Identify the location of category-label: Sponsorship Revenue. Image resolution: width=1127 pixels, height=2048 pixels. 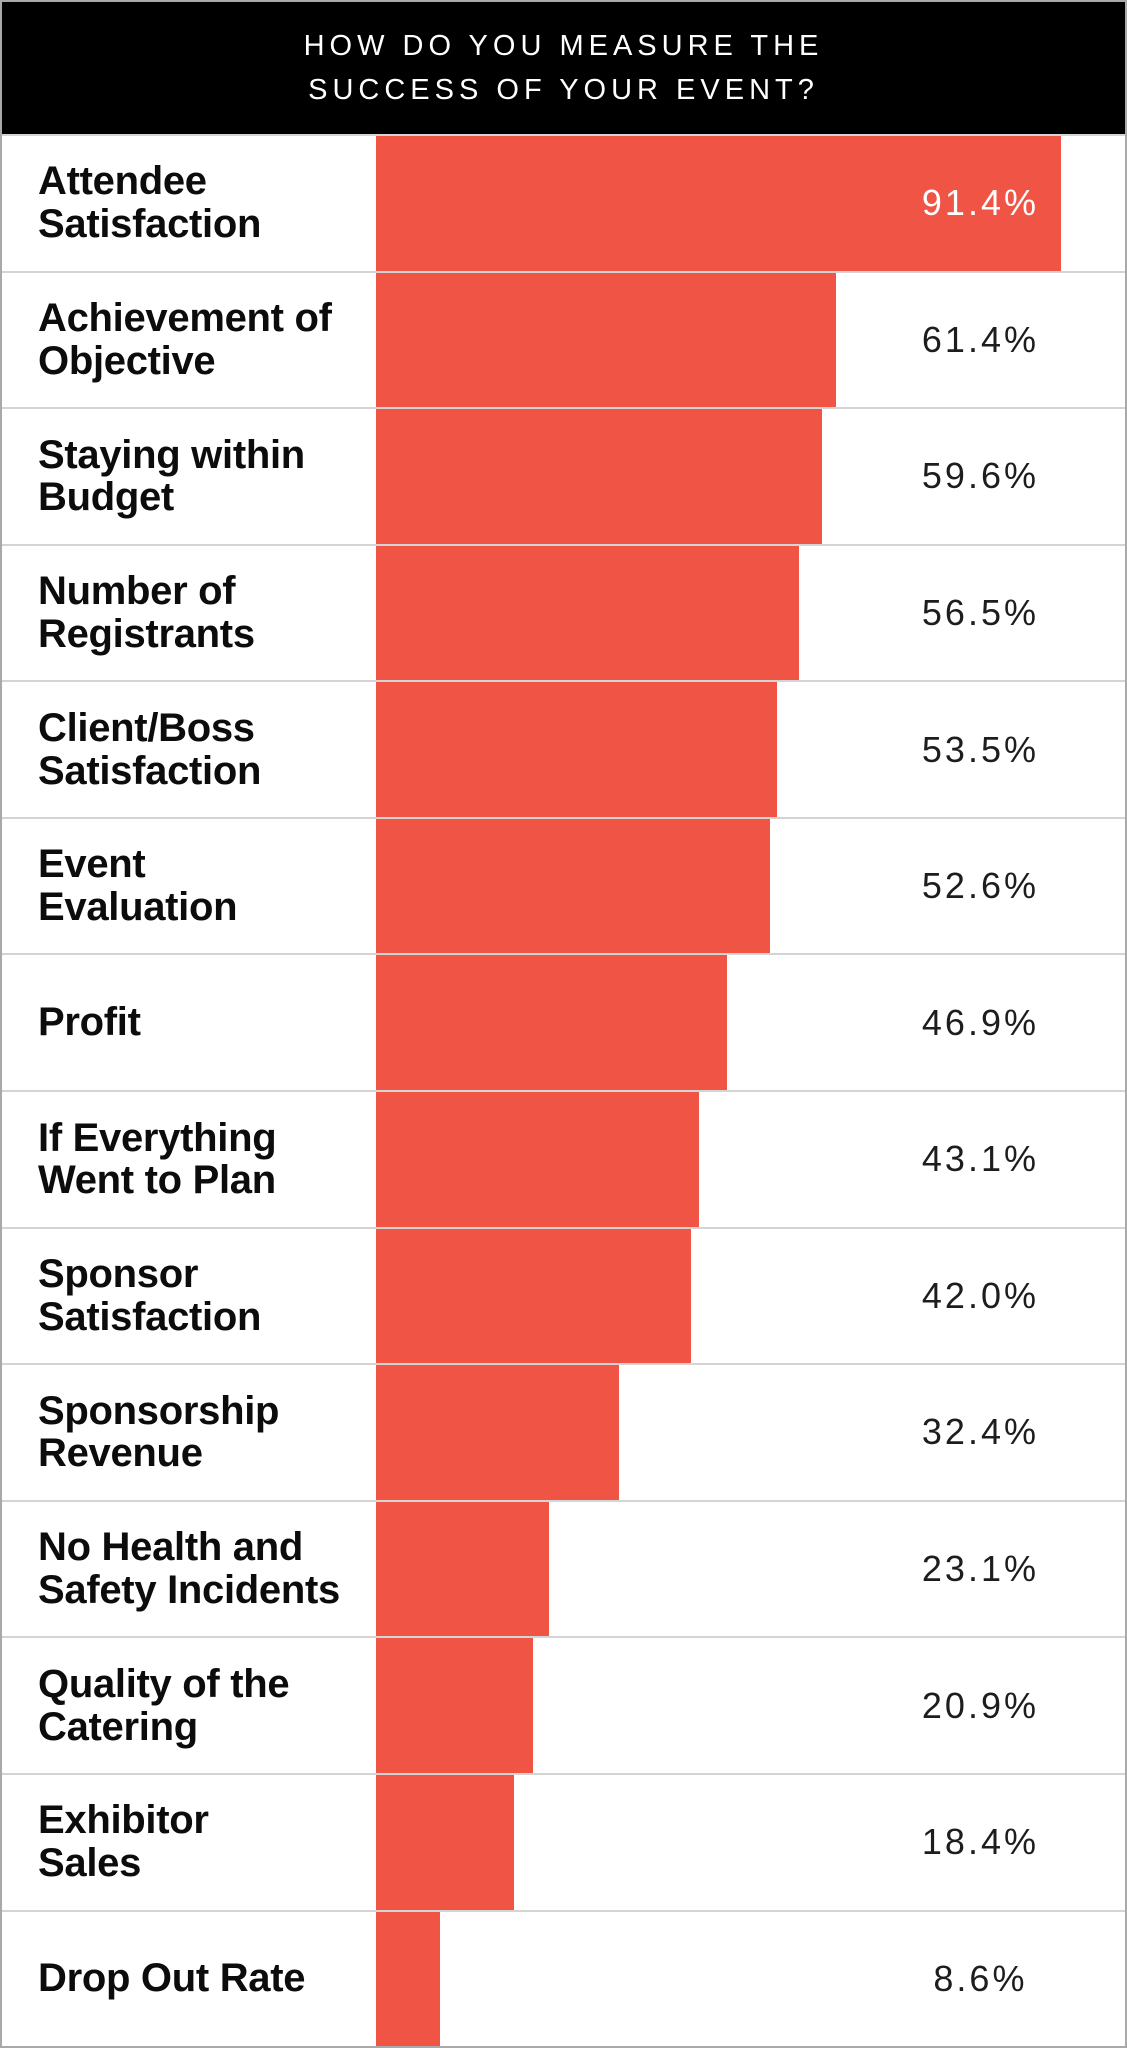
(159, 1432).